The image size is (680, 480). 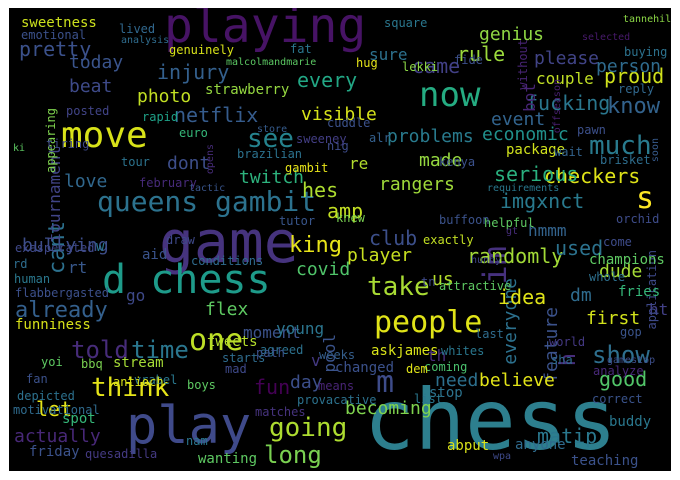 I want to click on word: path, so click(x=270, y=353).